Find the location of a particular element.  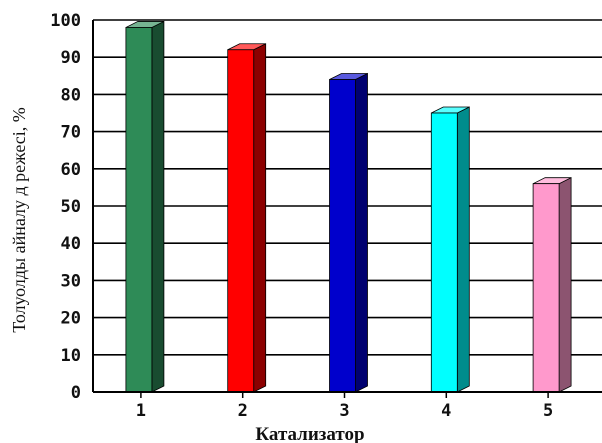

x-axis-label: Катализатор is located at coordinates (309, 433).